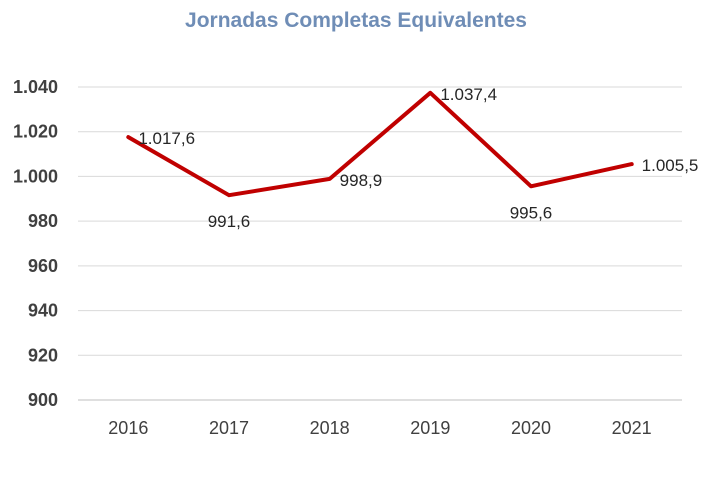 This screenshot has width=713, height=477. What do you see at coordinates (531, 428) in the screenshot?
I see `x-tick-label: 2020` at bounding box center [531, 428].